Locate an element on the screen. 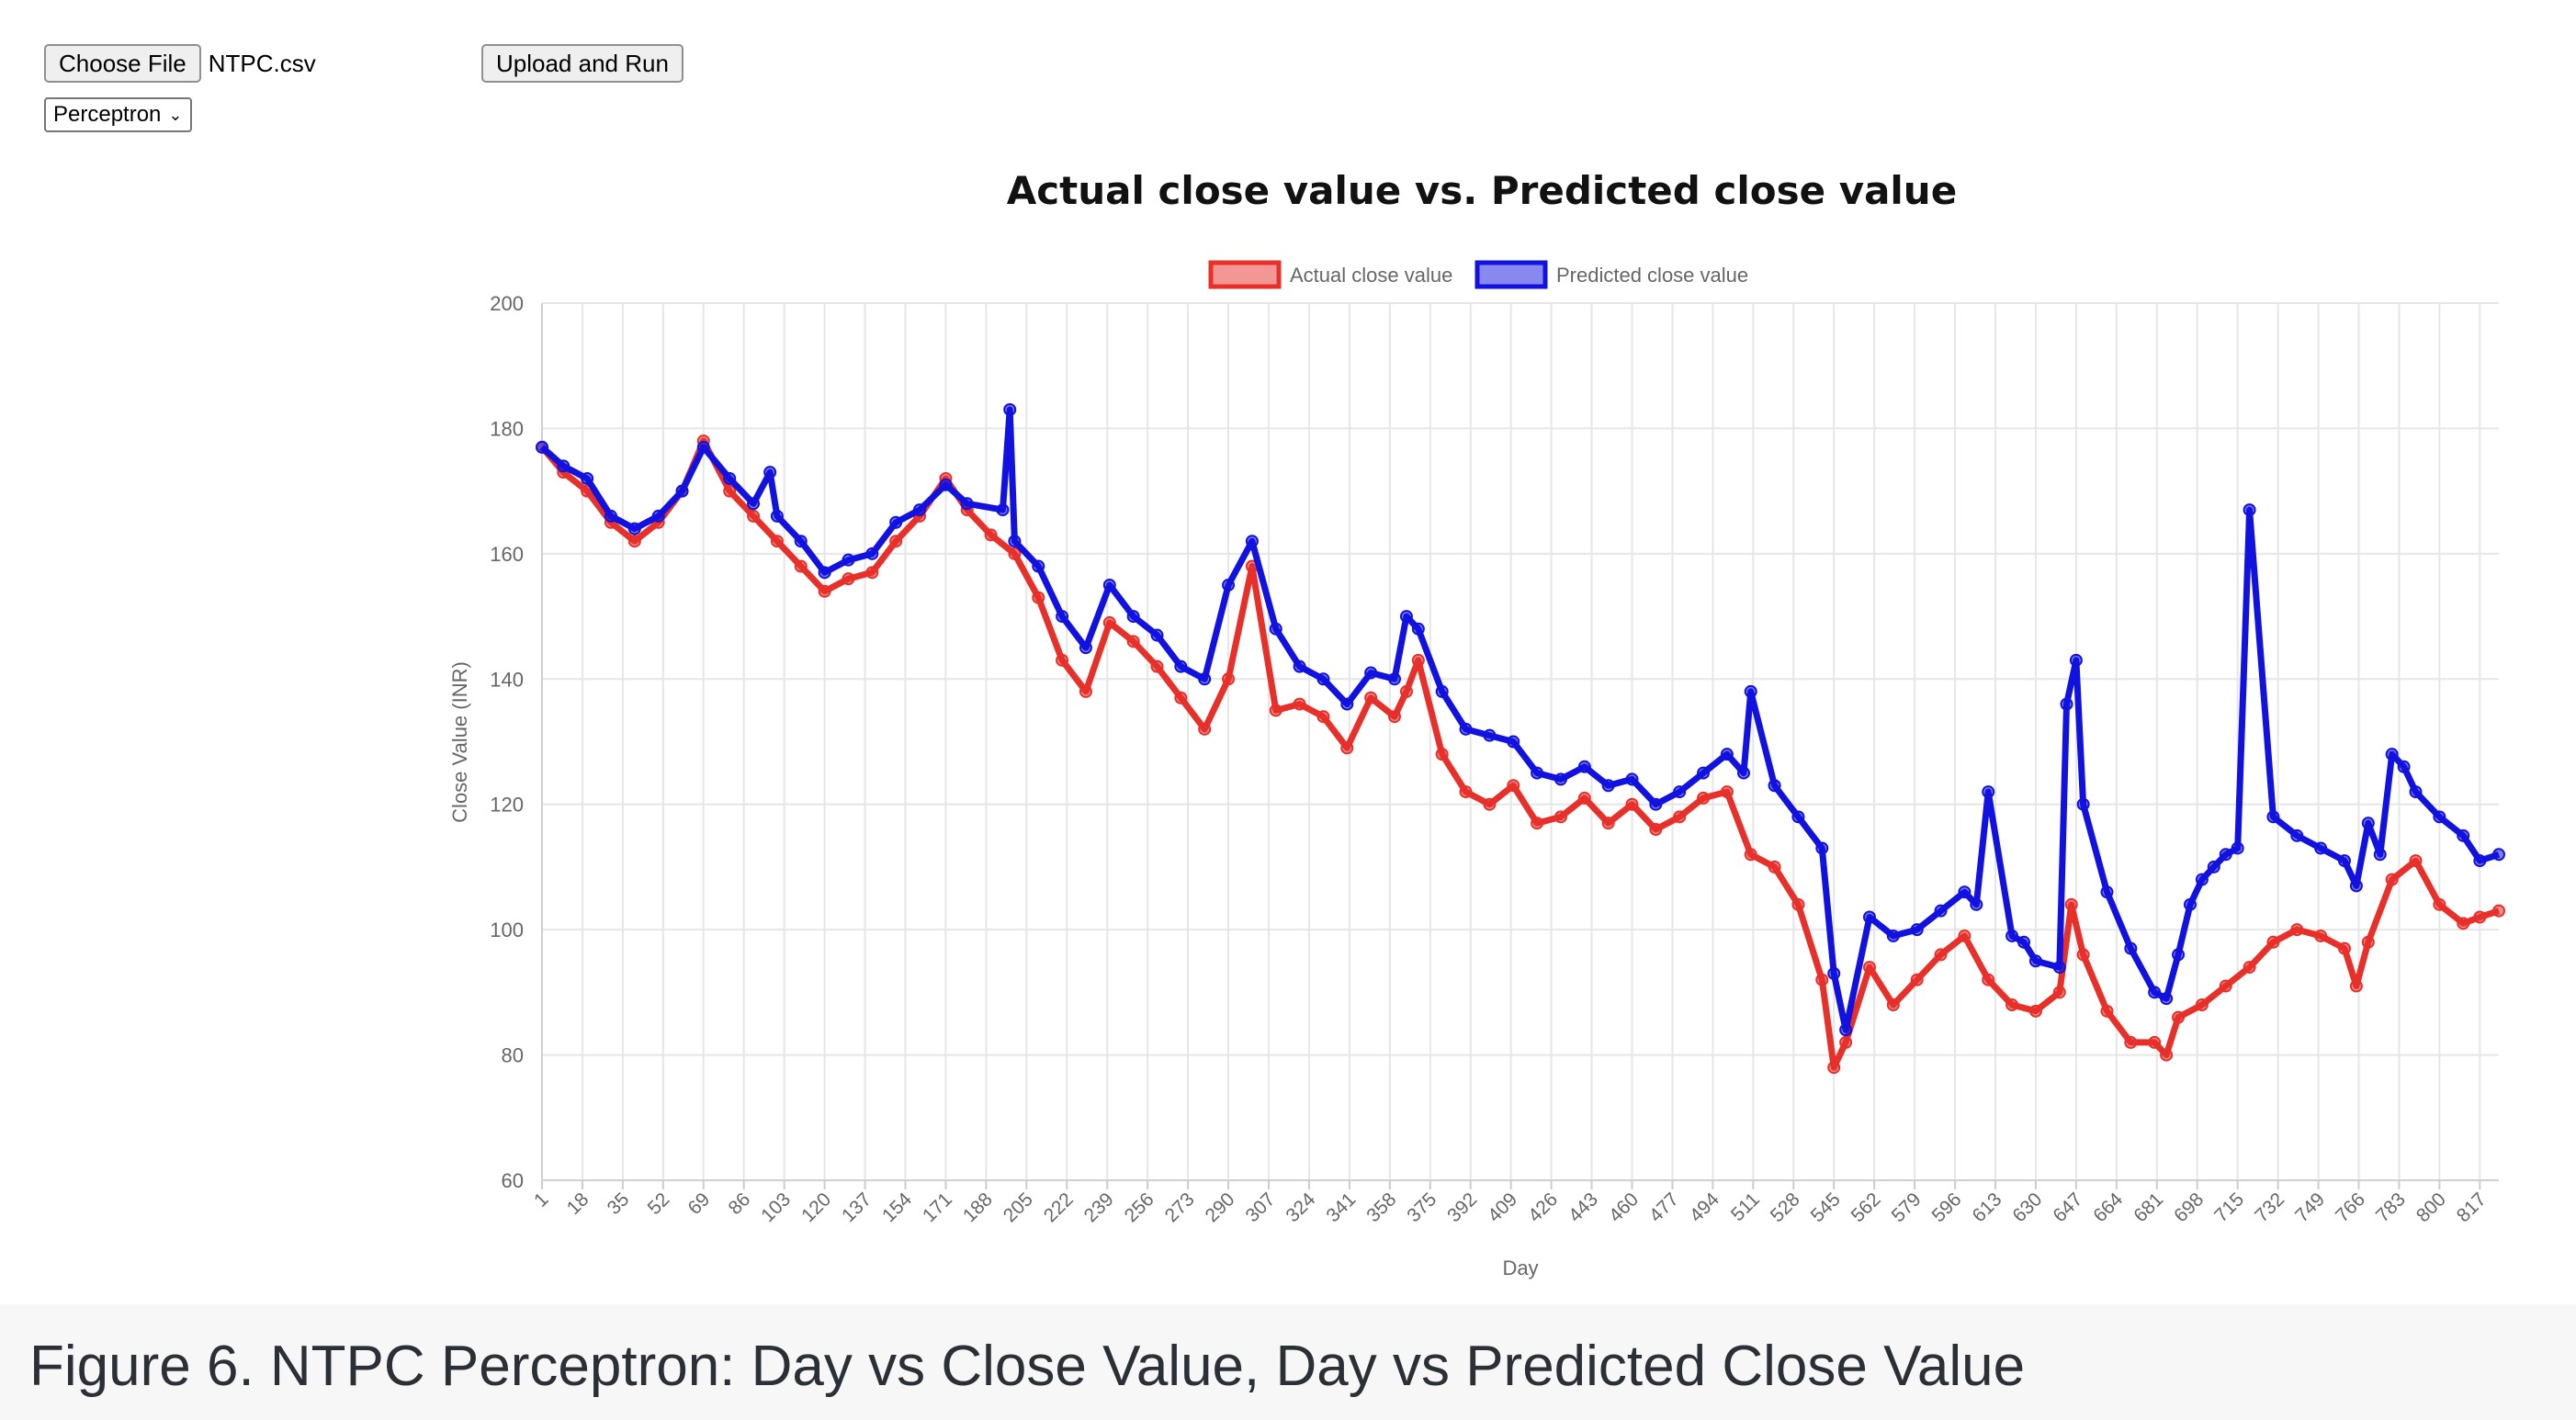 The width and height of the screenshot is (2576, 1420). x-tick-label: 290 is located at coordinates (1220, 1208).